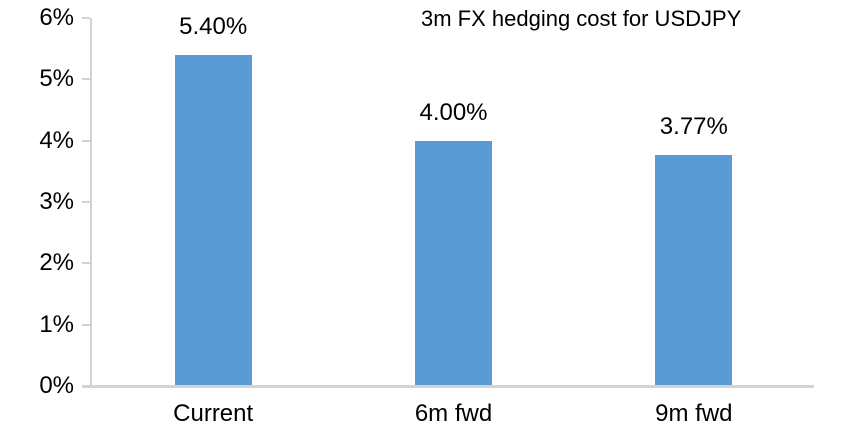 This screenshot has height=441, width=852. I want to click on y-tick-label: 5%, so click(56, 79).